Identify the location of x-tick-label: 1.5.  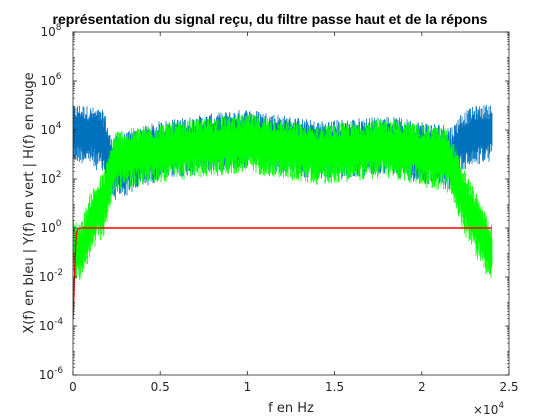
(334, 387).